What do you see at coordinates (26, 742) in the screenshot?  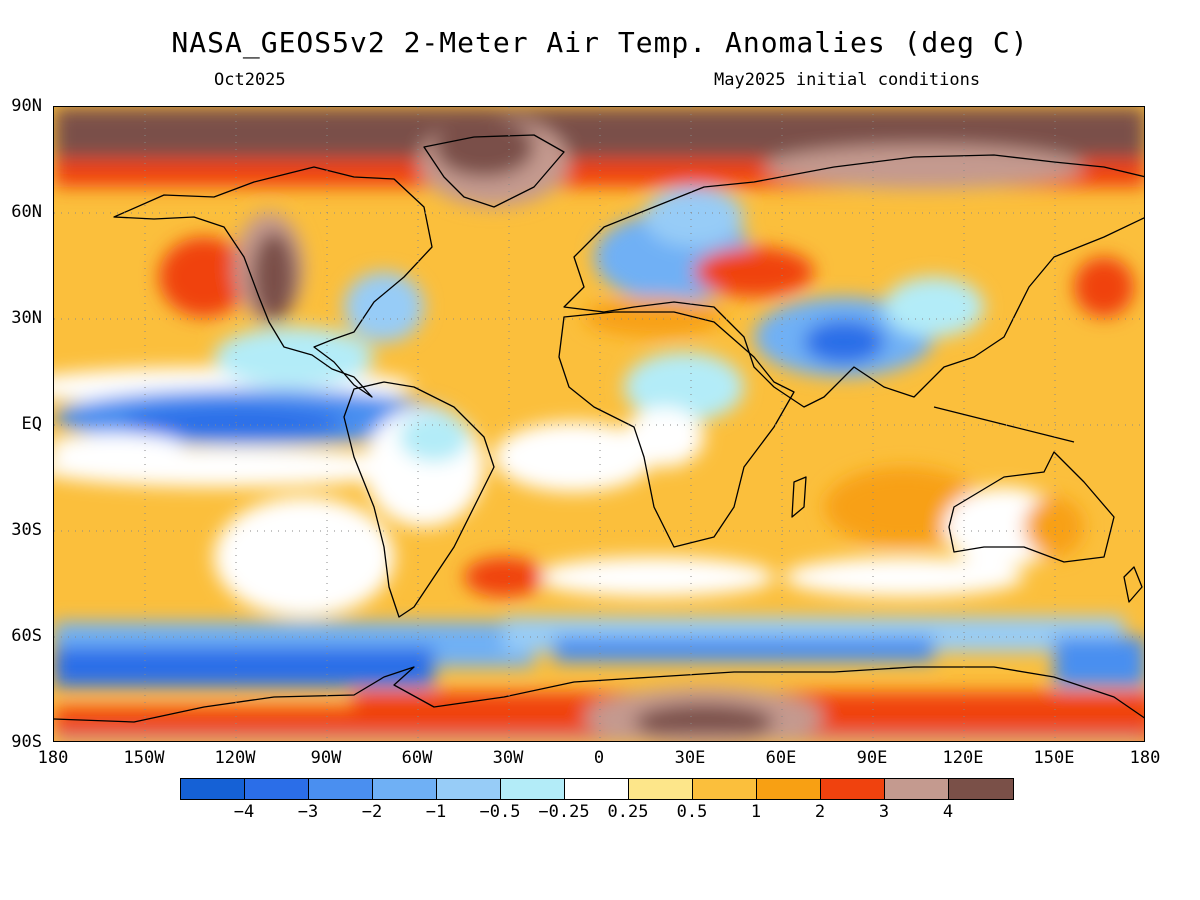 I see `lat-label: 90S` at bounding box center [26, 742].